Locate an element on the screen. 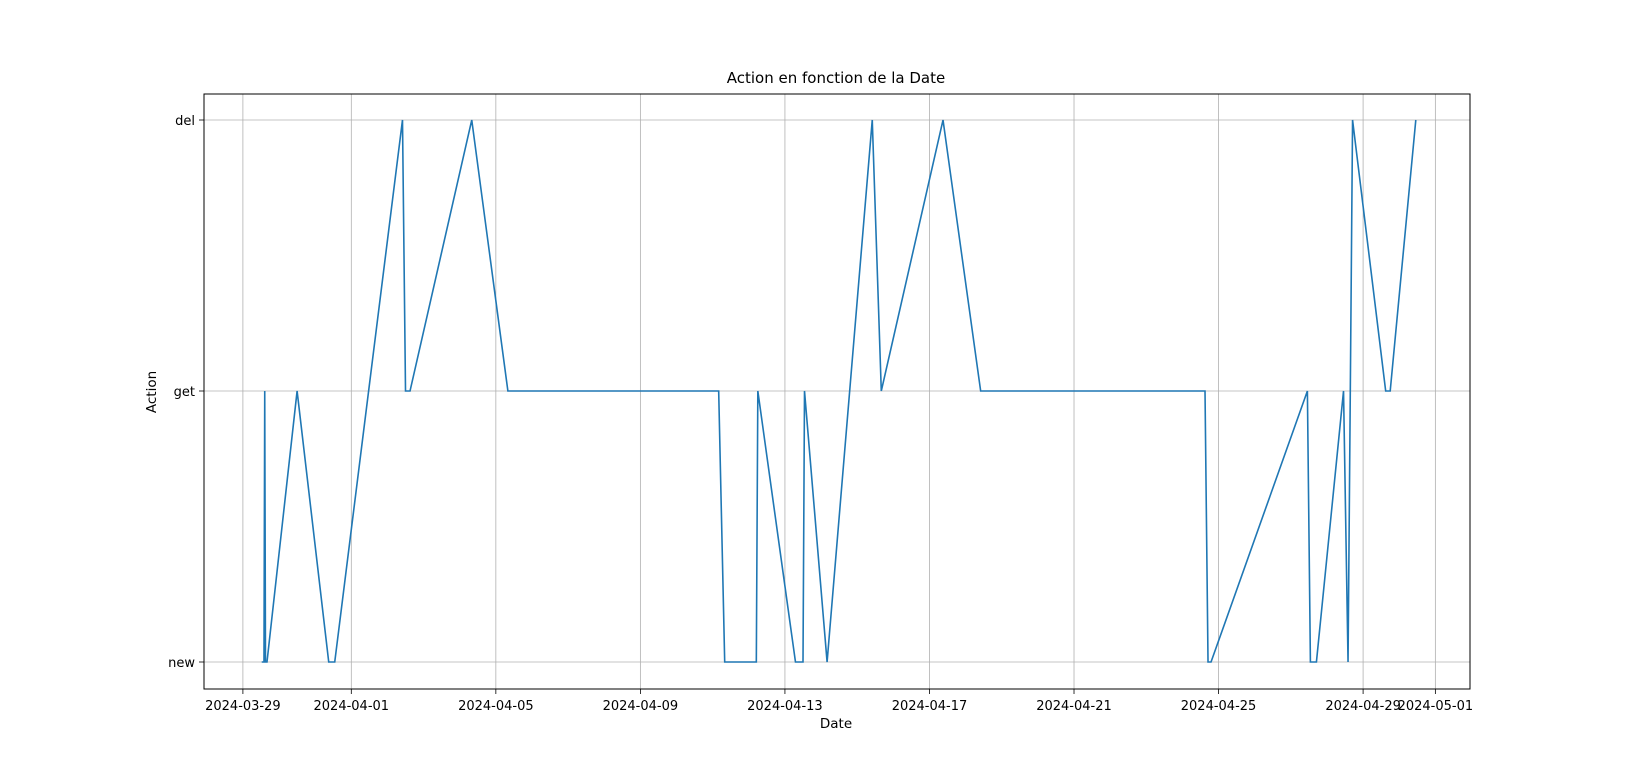 The width and height of the screenshot is (1626, 775). x-tick-label: 2024-03-29 is located at coordinates (243, 706).